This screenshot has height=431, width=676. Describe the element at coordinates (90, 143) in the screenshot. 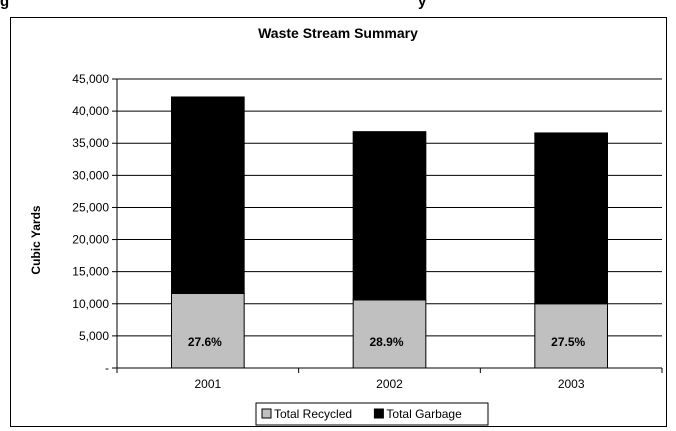

I see `y-tick-label: 35,000` at that location.